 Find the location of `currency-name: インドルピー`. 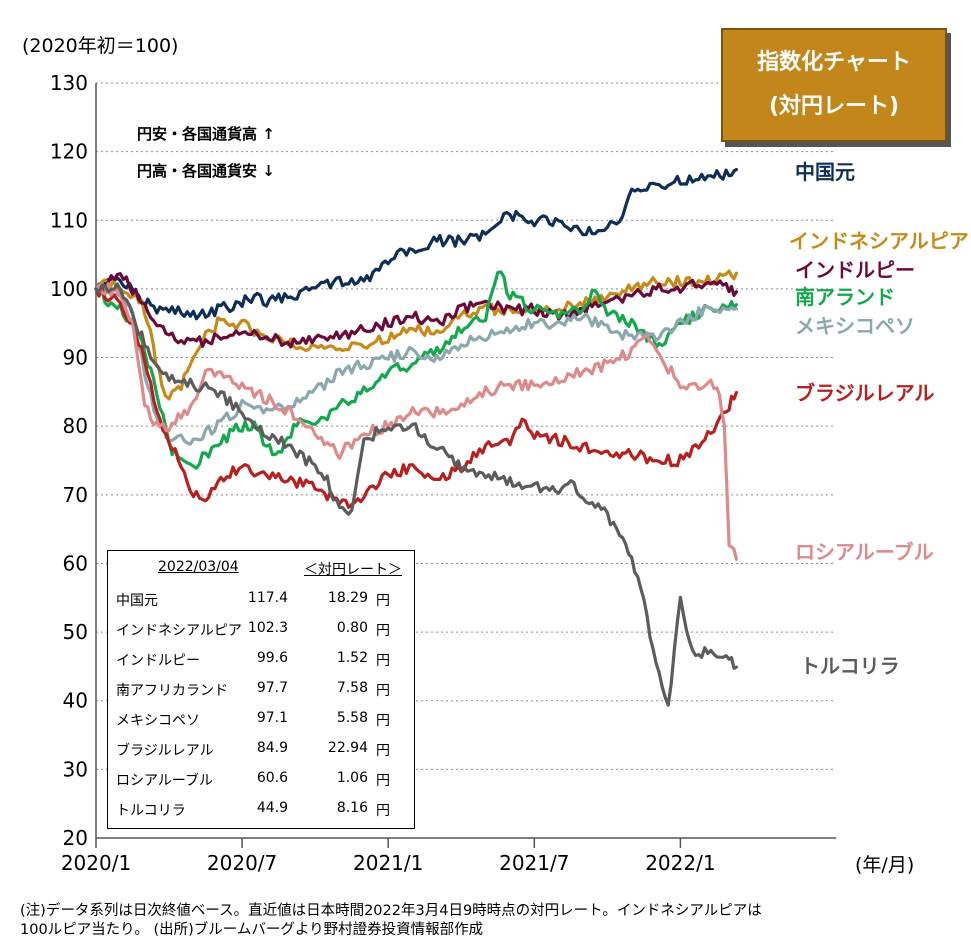

currency-name: インドルピー is located at coordinates (158, 661).